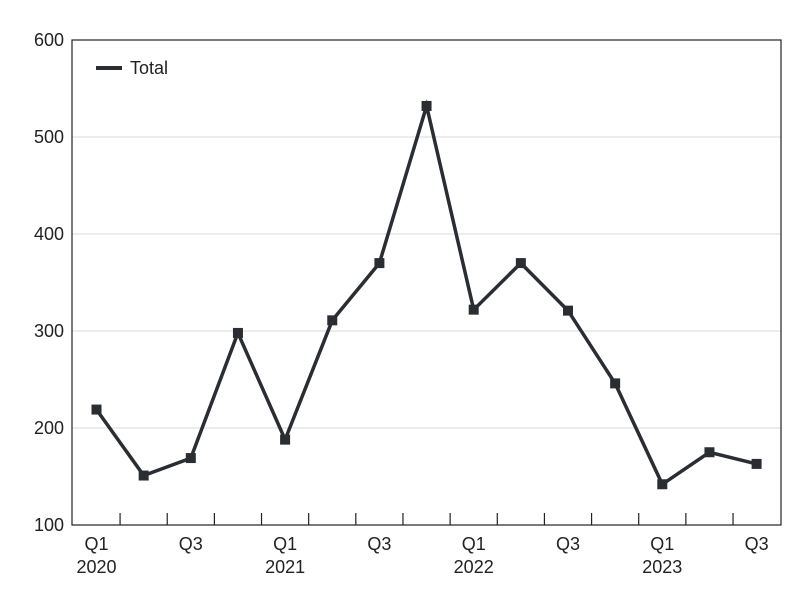  Describe the element at coordinates (49, 428) in the screenshot. I see `y-tick-label: 200` at that location.